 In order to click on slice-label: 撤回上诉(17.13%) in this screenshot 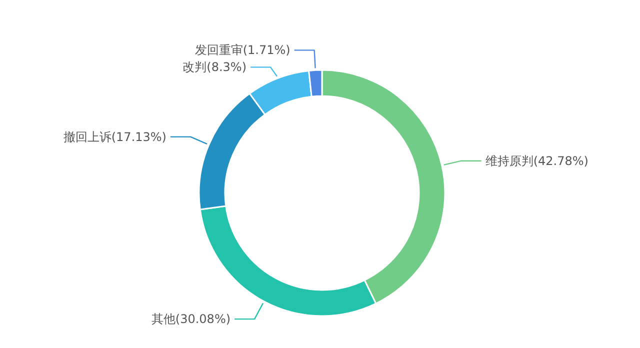, I will do `click(114, 137)`.